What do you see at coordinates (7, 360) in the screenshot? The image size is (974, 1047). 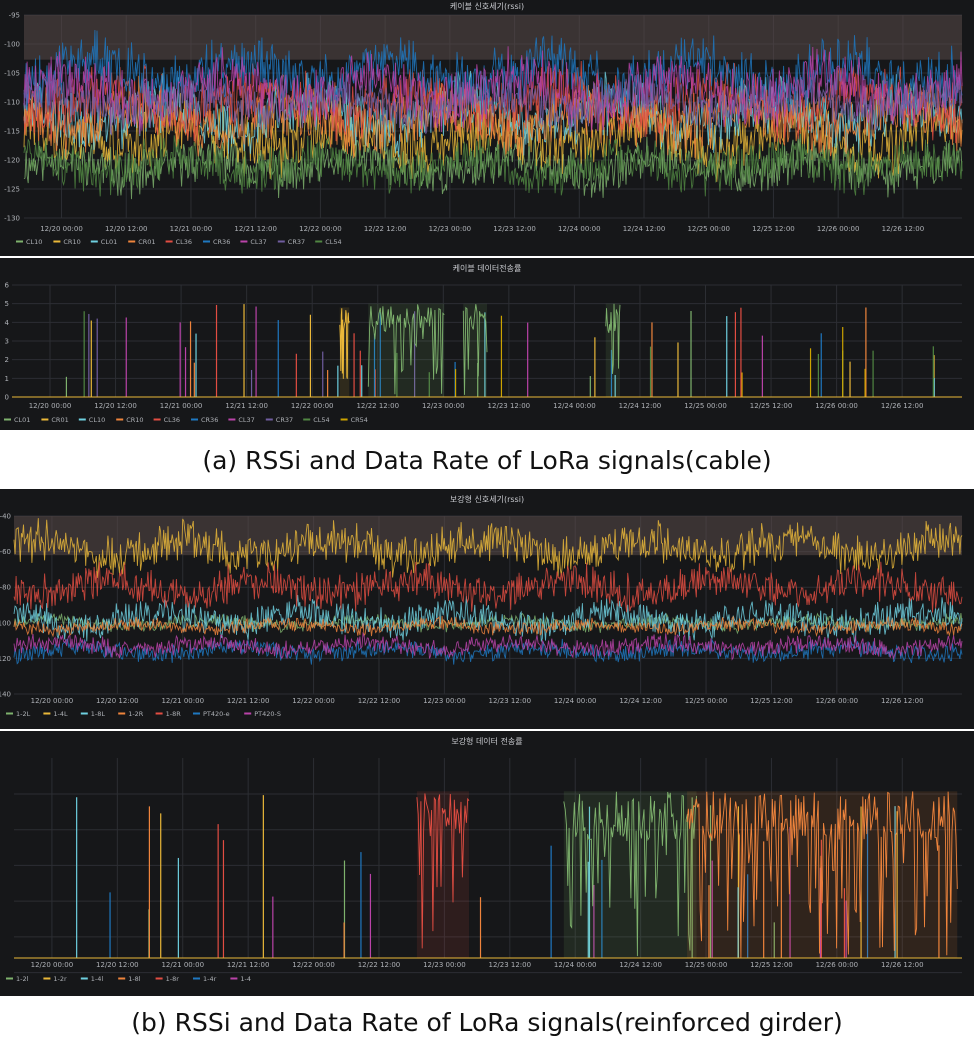 I see `y-tick-label: 2` at bounding box center [7, 360].